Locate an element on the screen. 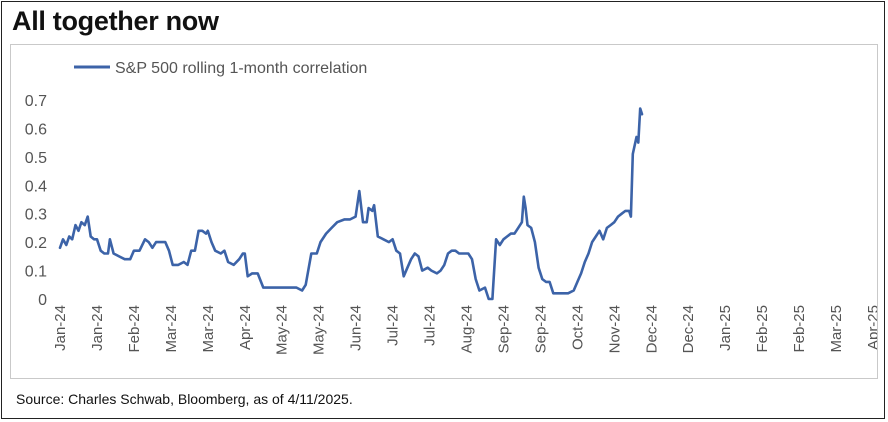  x-tick-label: Apr-25 is located at coordinates (871, 327).